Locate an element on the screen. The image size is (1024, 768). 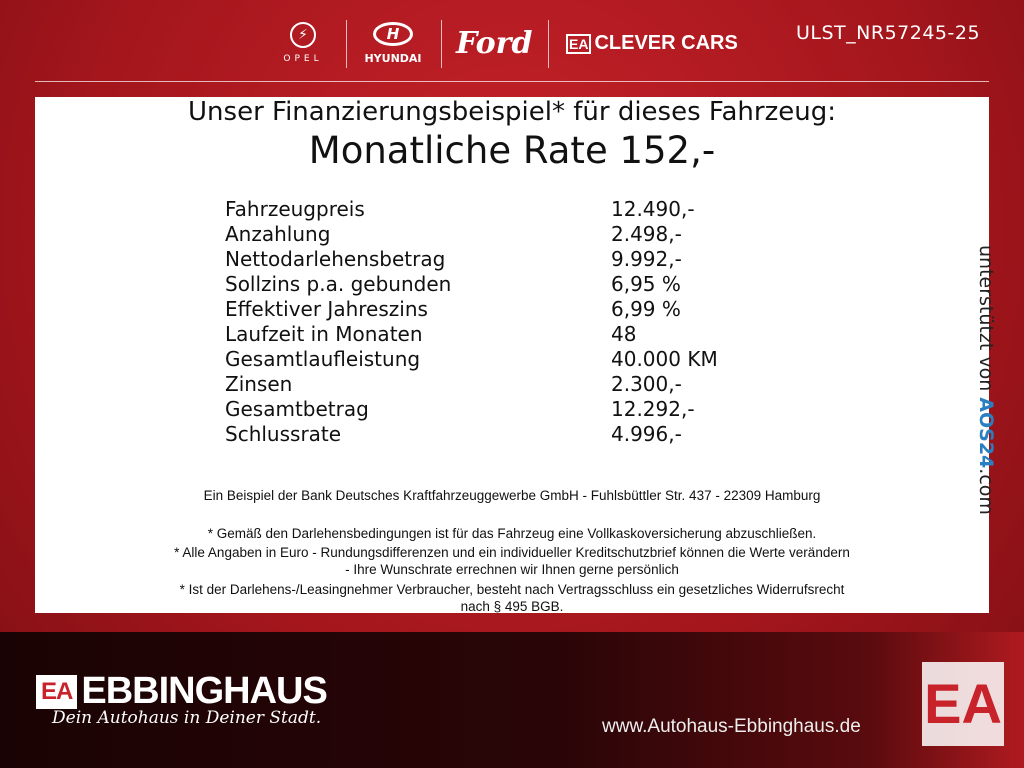
ebbinghaus-logo: EA EBBINGHAUS is located at coordinates (182, 691).